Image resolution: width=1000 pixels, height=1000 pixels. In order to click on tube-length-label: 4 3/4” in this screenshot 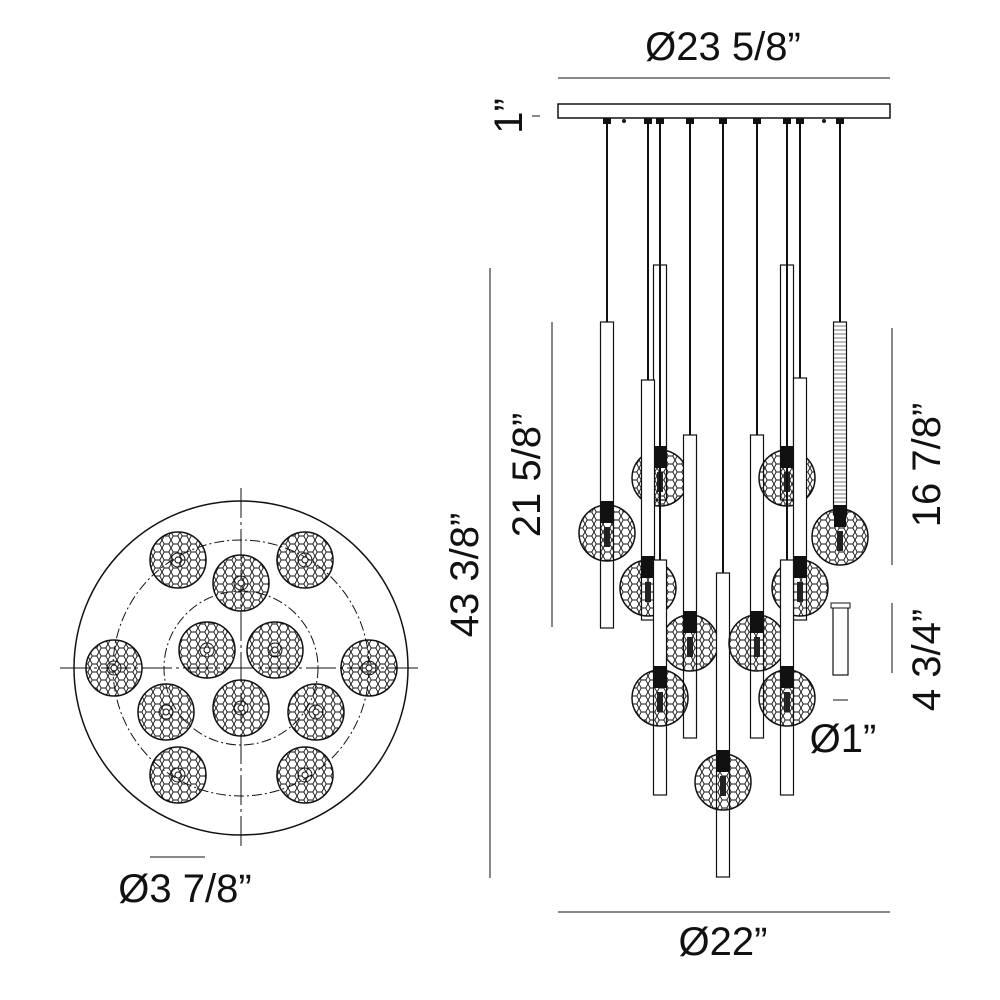, I will do `click(927, 660)`.